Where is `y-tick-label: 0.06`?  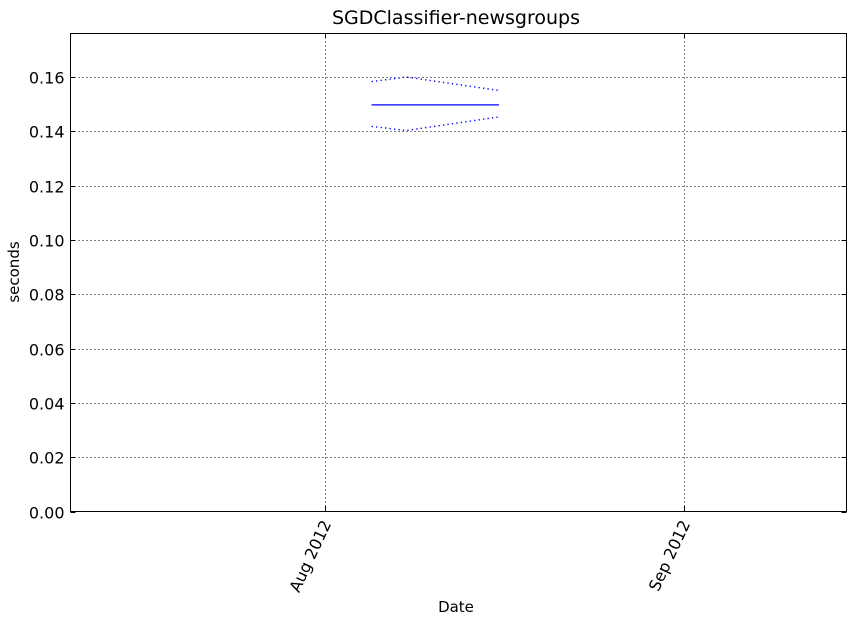 y-tick-label: 0.06 is located at coordinates (47, 350).